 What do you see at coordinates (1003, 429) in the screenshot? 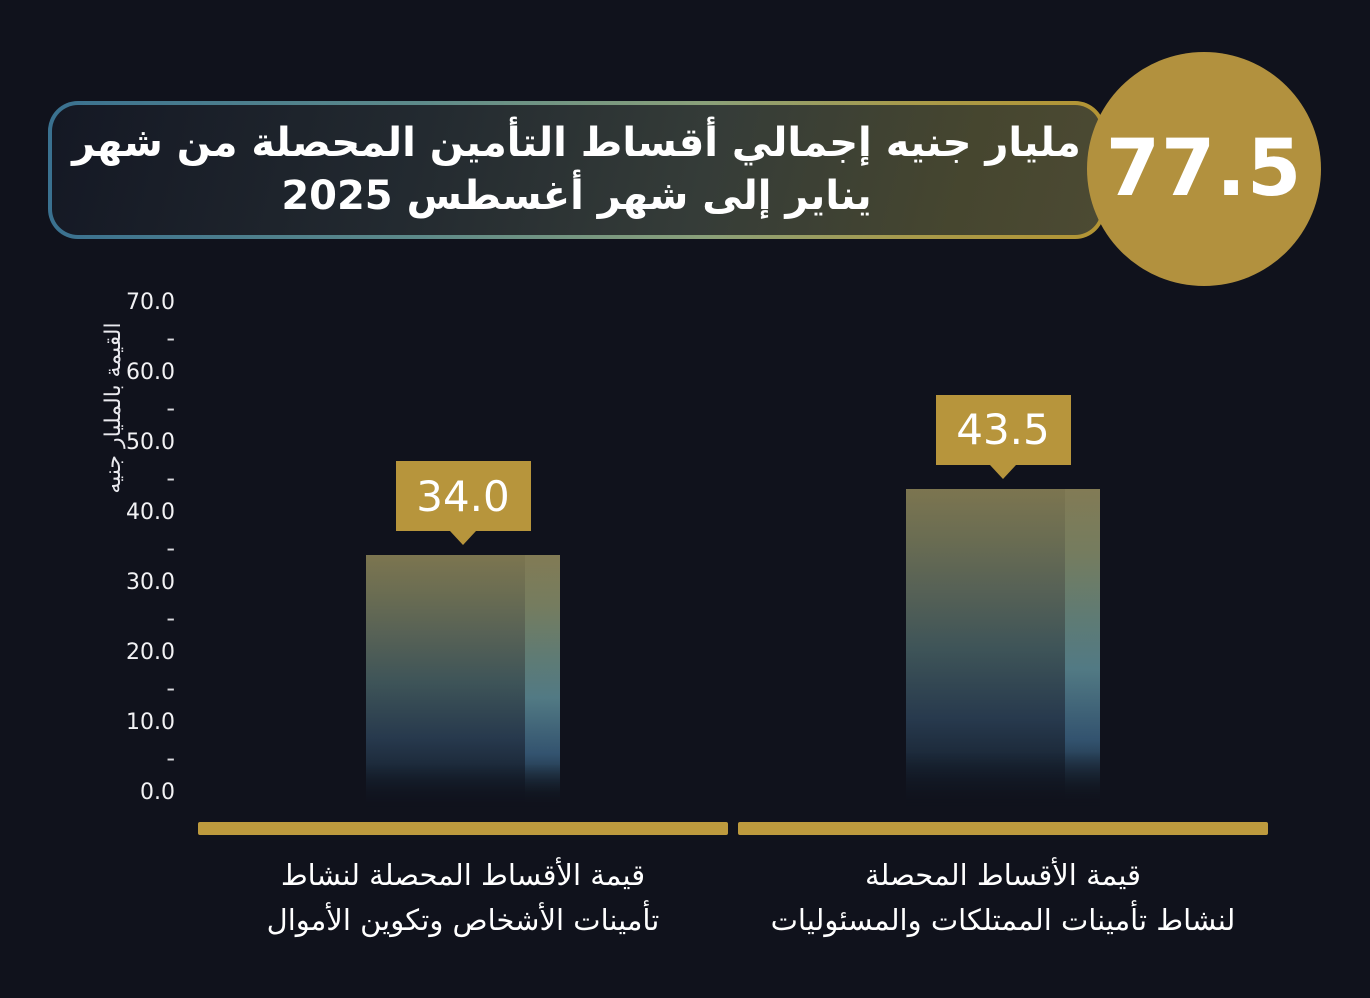
I see `data-label-value: 43.5` at bounding box center [1003, 429].